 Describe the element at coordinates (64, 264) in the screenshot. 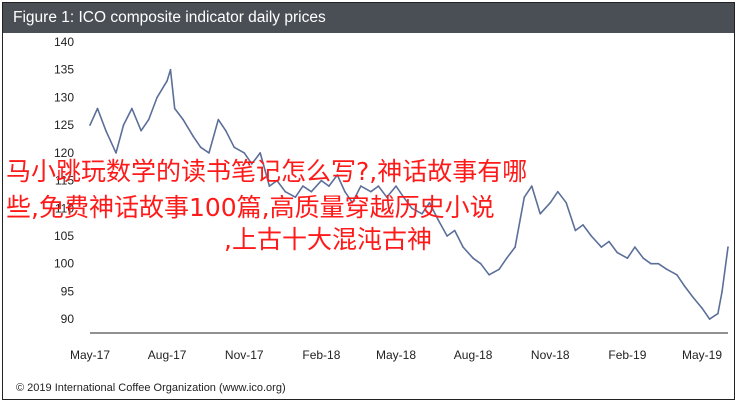

I see `y-tick-label: 100` at that location.